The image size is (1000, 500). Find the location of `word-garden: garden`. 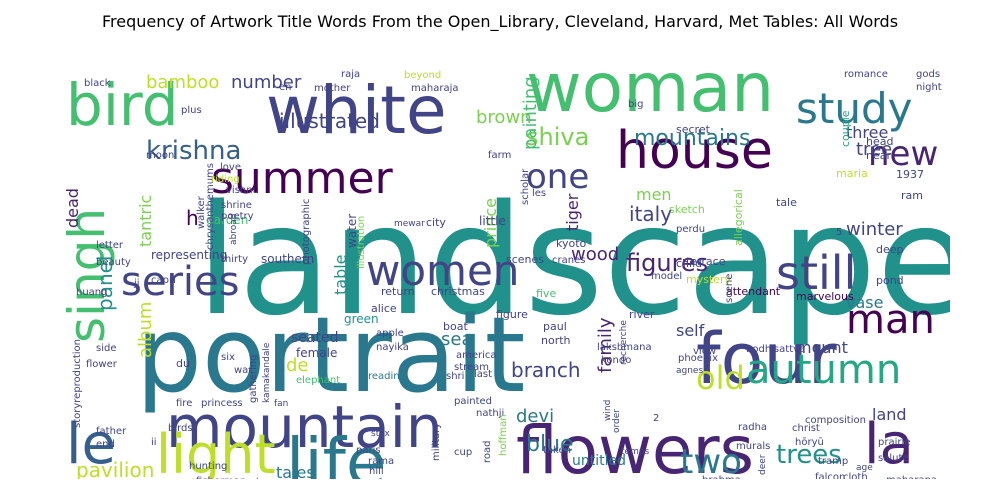

word-garden: garden is located at coordinates (227, 220).